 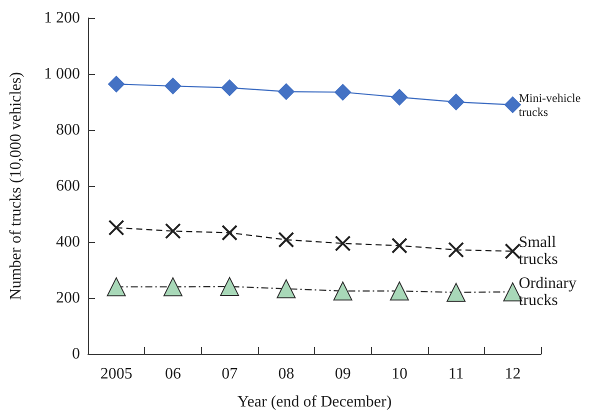 I want to click on x-tick-label: 09, so click(x=342, y=374).